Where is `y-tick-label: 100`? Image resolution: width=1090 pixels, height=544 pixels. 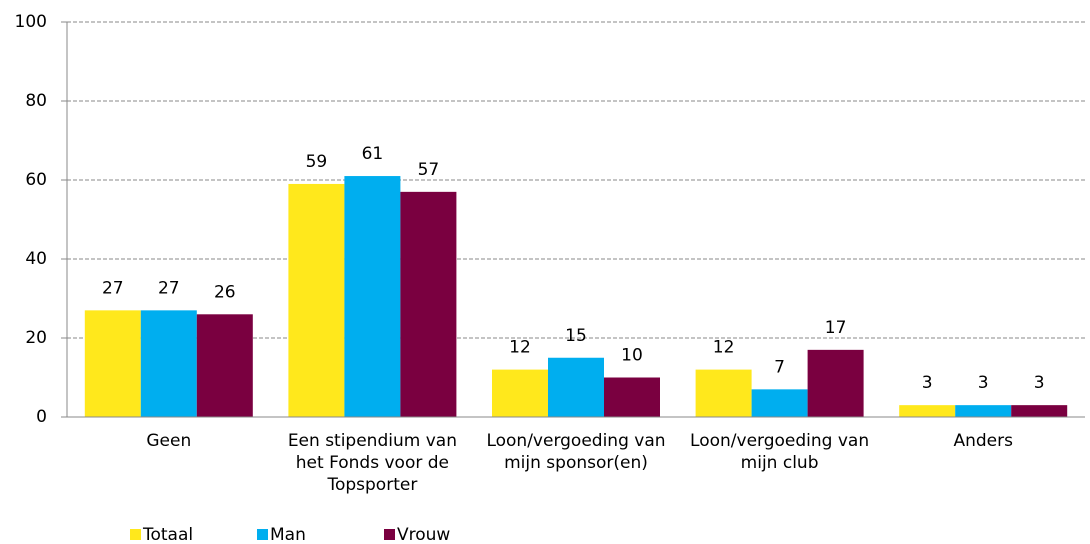 y-tick-label: 100 is located at coordinates (31, 22).